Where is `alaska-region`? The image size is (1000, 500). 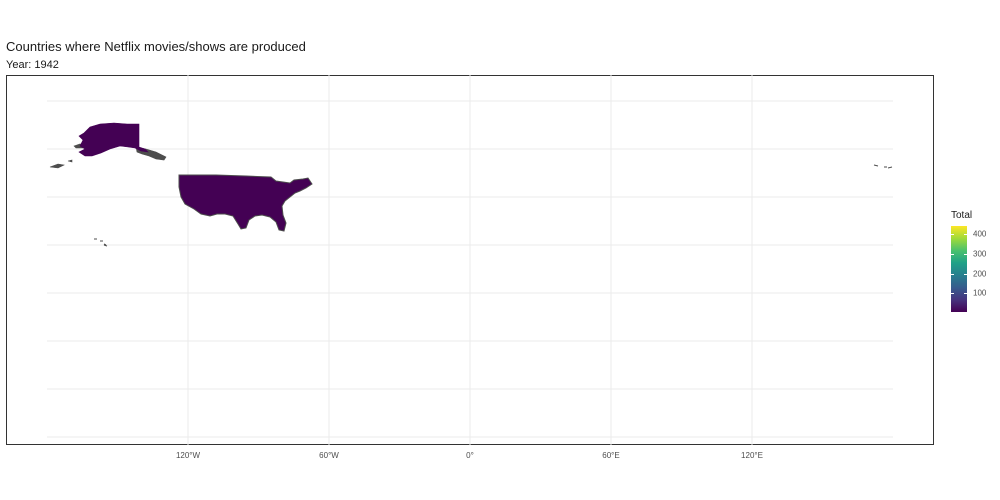
alaska-region is located at coordinates (113, 139).